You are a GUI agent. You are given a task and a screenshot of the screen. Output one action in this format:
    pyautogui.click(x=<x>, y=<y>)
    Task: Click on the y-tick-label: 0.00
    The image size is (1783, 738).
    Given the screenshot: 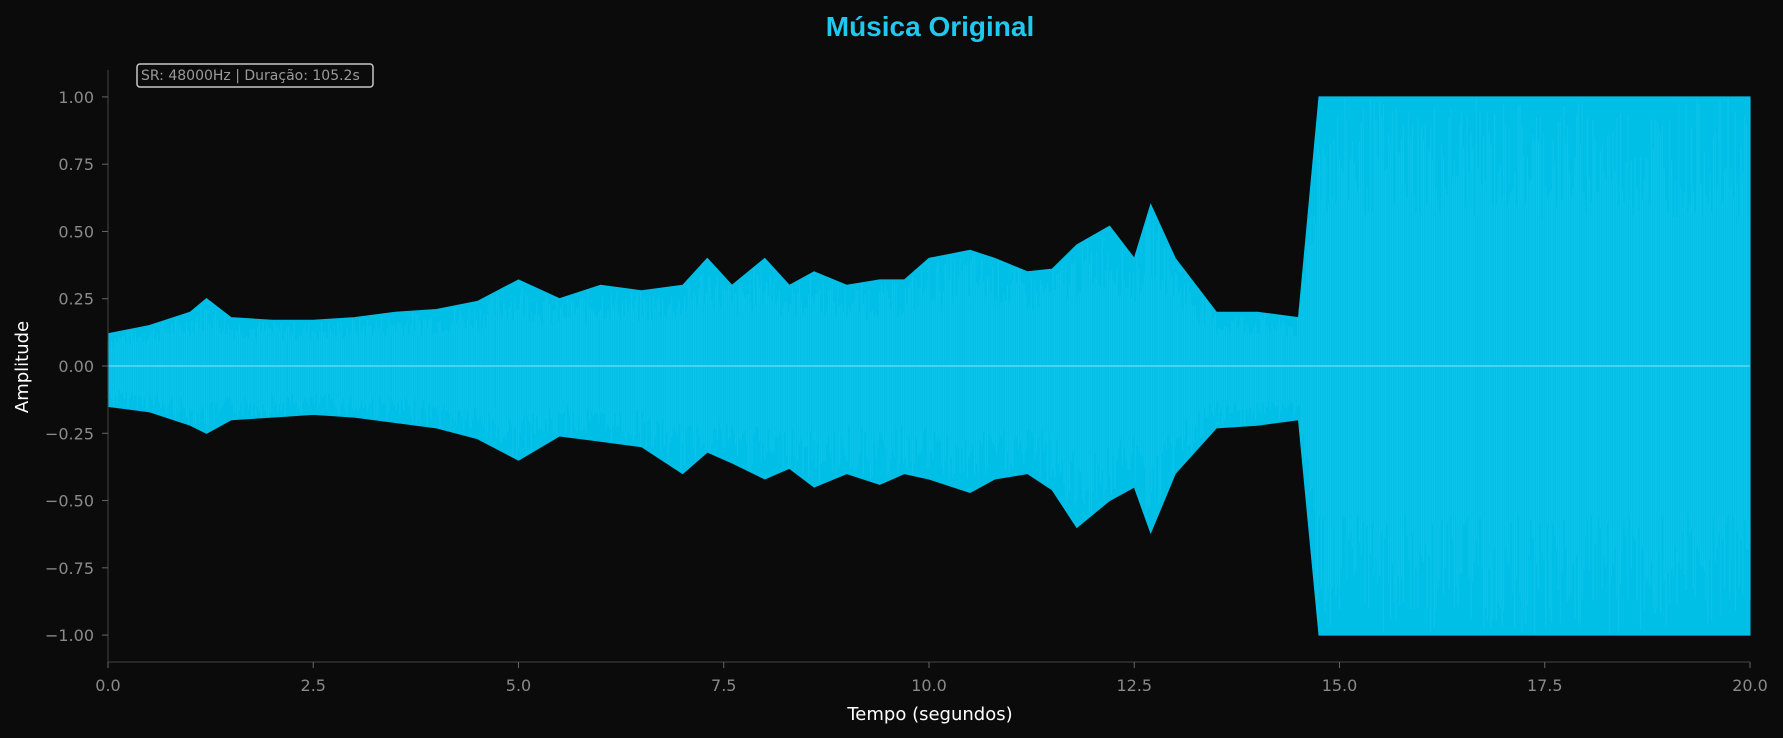 What is the action you would take?
    pyautogui.click(x=76, y=366)
    